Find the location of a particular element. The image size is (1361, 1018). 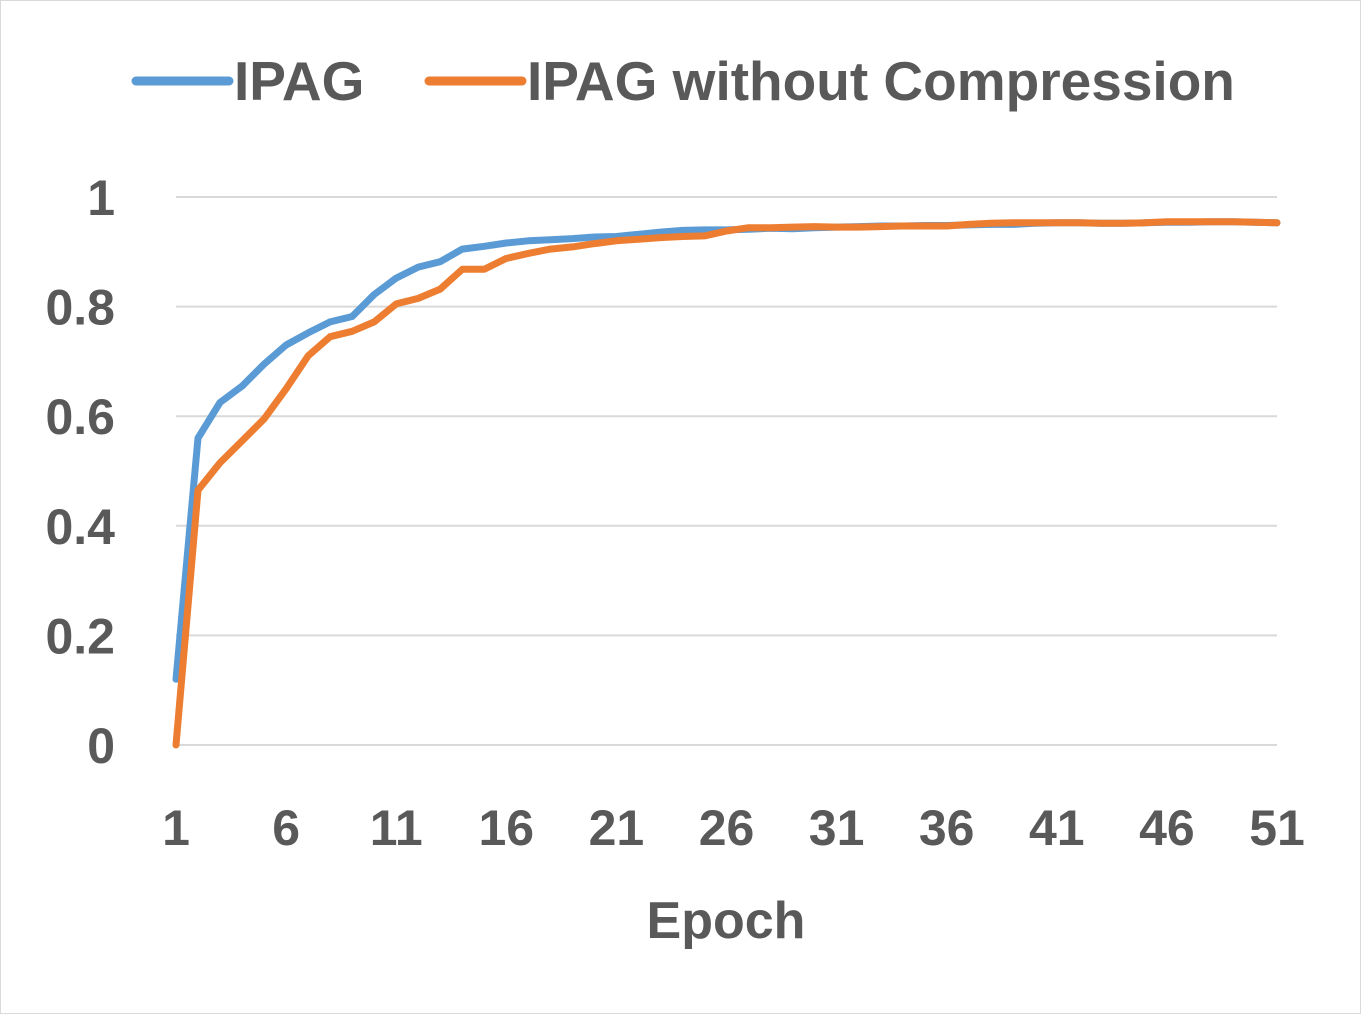

x-axis-tick-labels: 1 6 11 16 21 26 31 36 41 46 51 is located at coordinates (733, 828).